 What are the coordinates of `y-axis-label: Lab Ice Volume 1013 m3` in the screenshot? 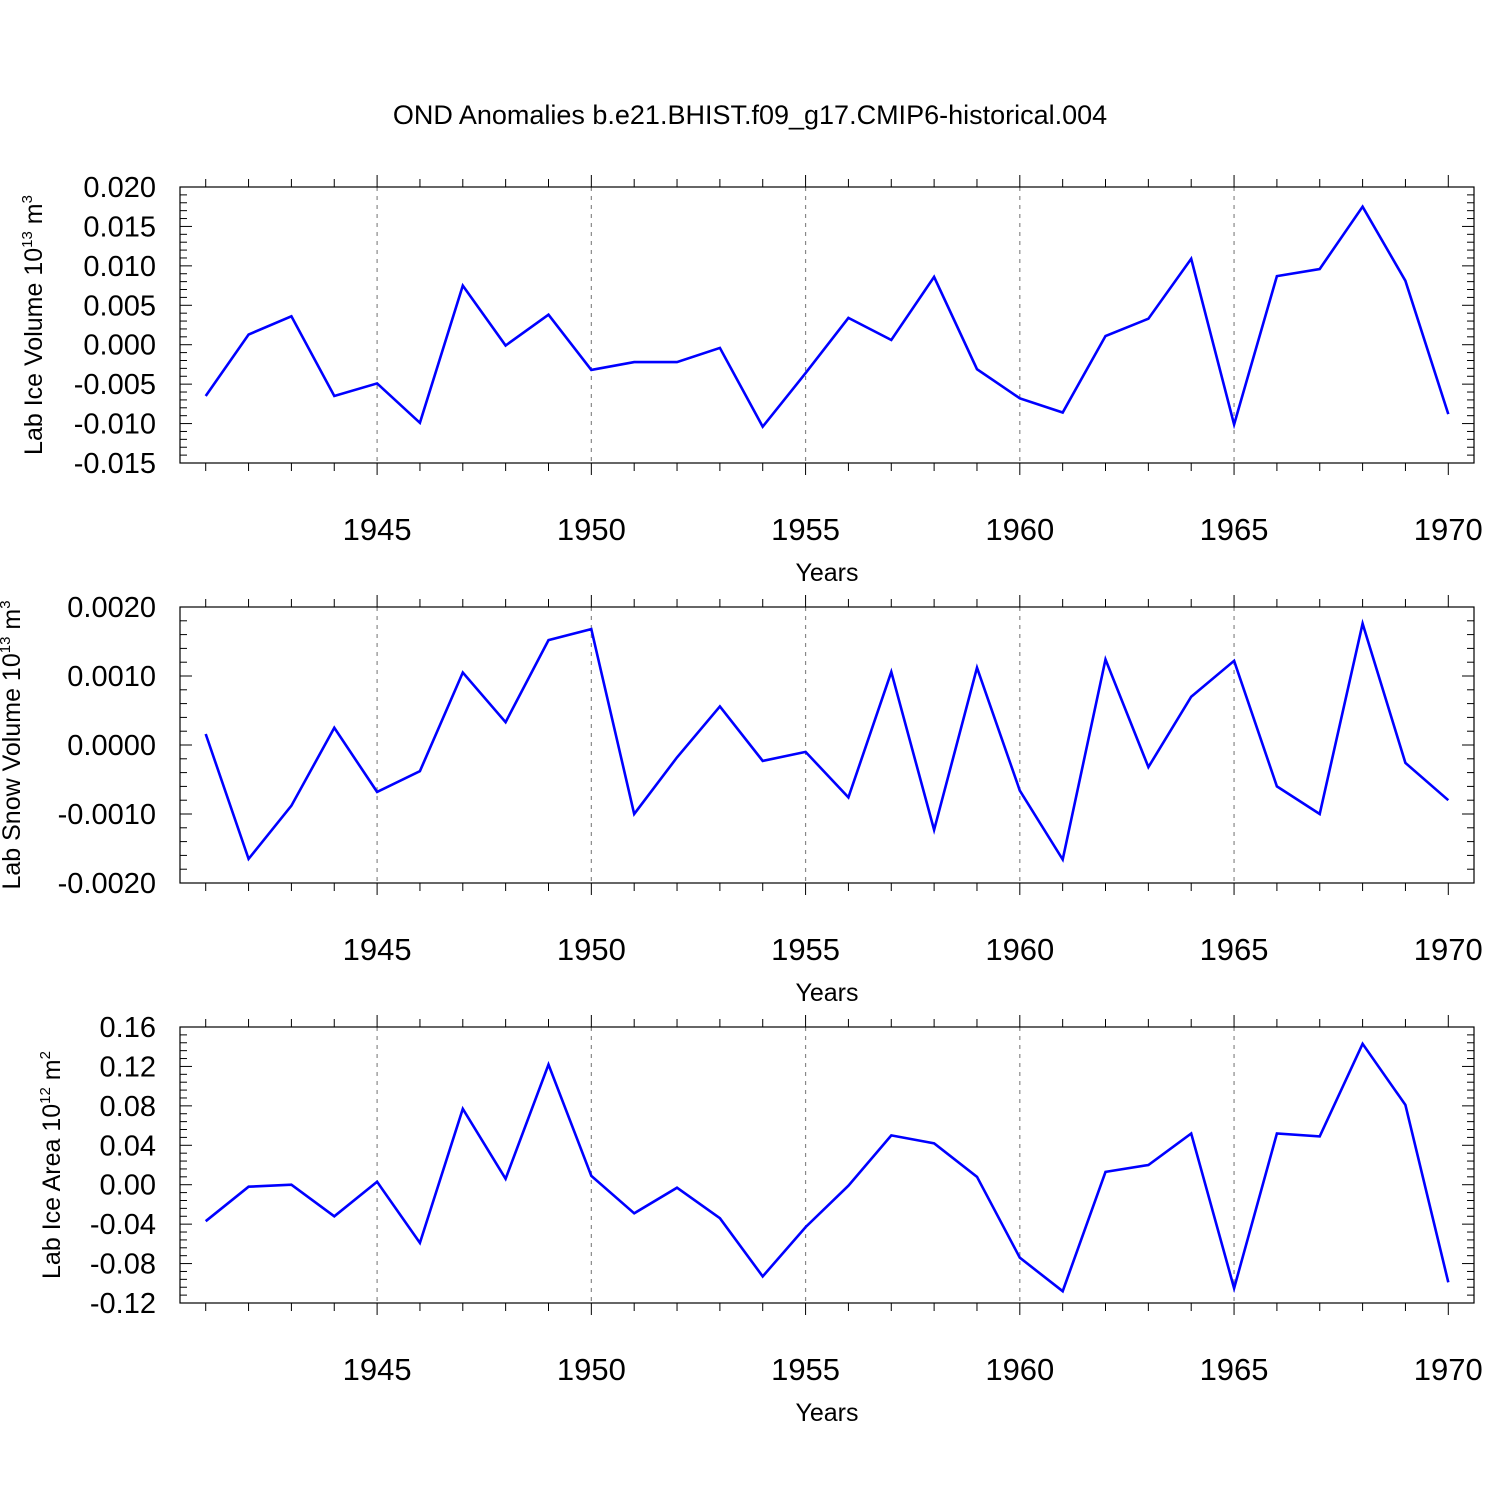 It's located at (33, 325).